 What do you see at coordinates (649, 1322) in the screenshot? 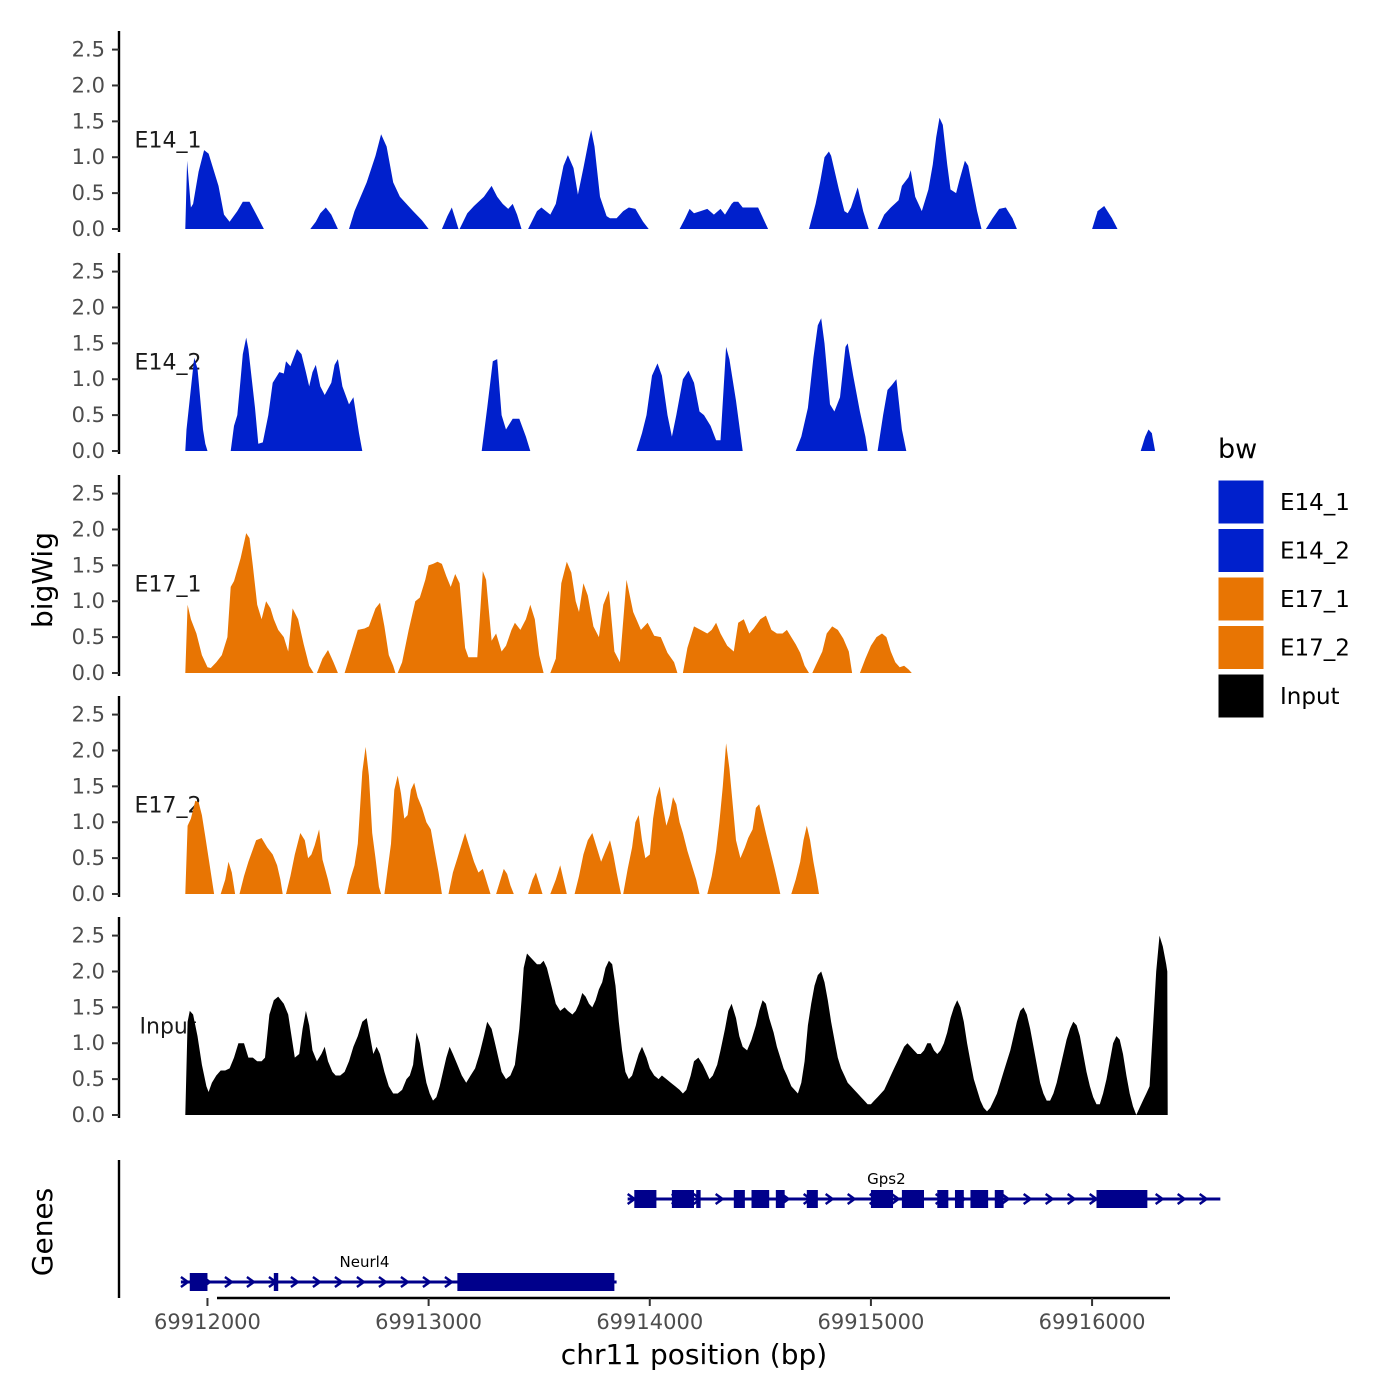
I see `x-tick-label: 69914000` at bounding box center [649, 1322].